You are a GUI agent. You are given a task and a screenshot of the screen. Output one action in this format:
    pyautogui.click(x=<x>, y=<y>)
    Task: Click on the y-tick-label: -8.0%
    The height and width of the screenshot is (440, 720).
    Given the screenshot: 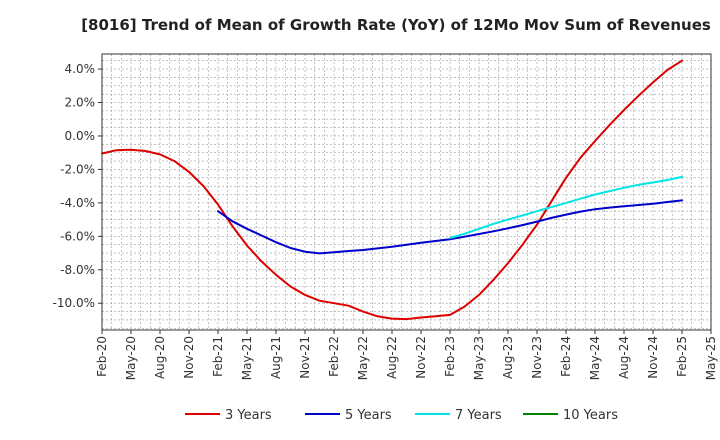 What is the action you would take?
    pyautogui.click(x=77, y=270)
    